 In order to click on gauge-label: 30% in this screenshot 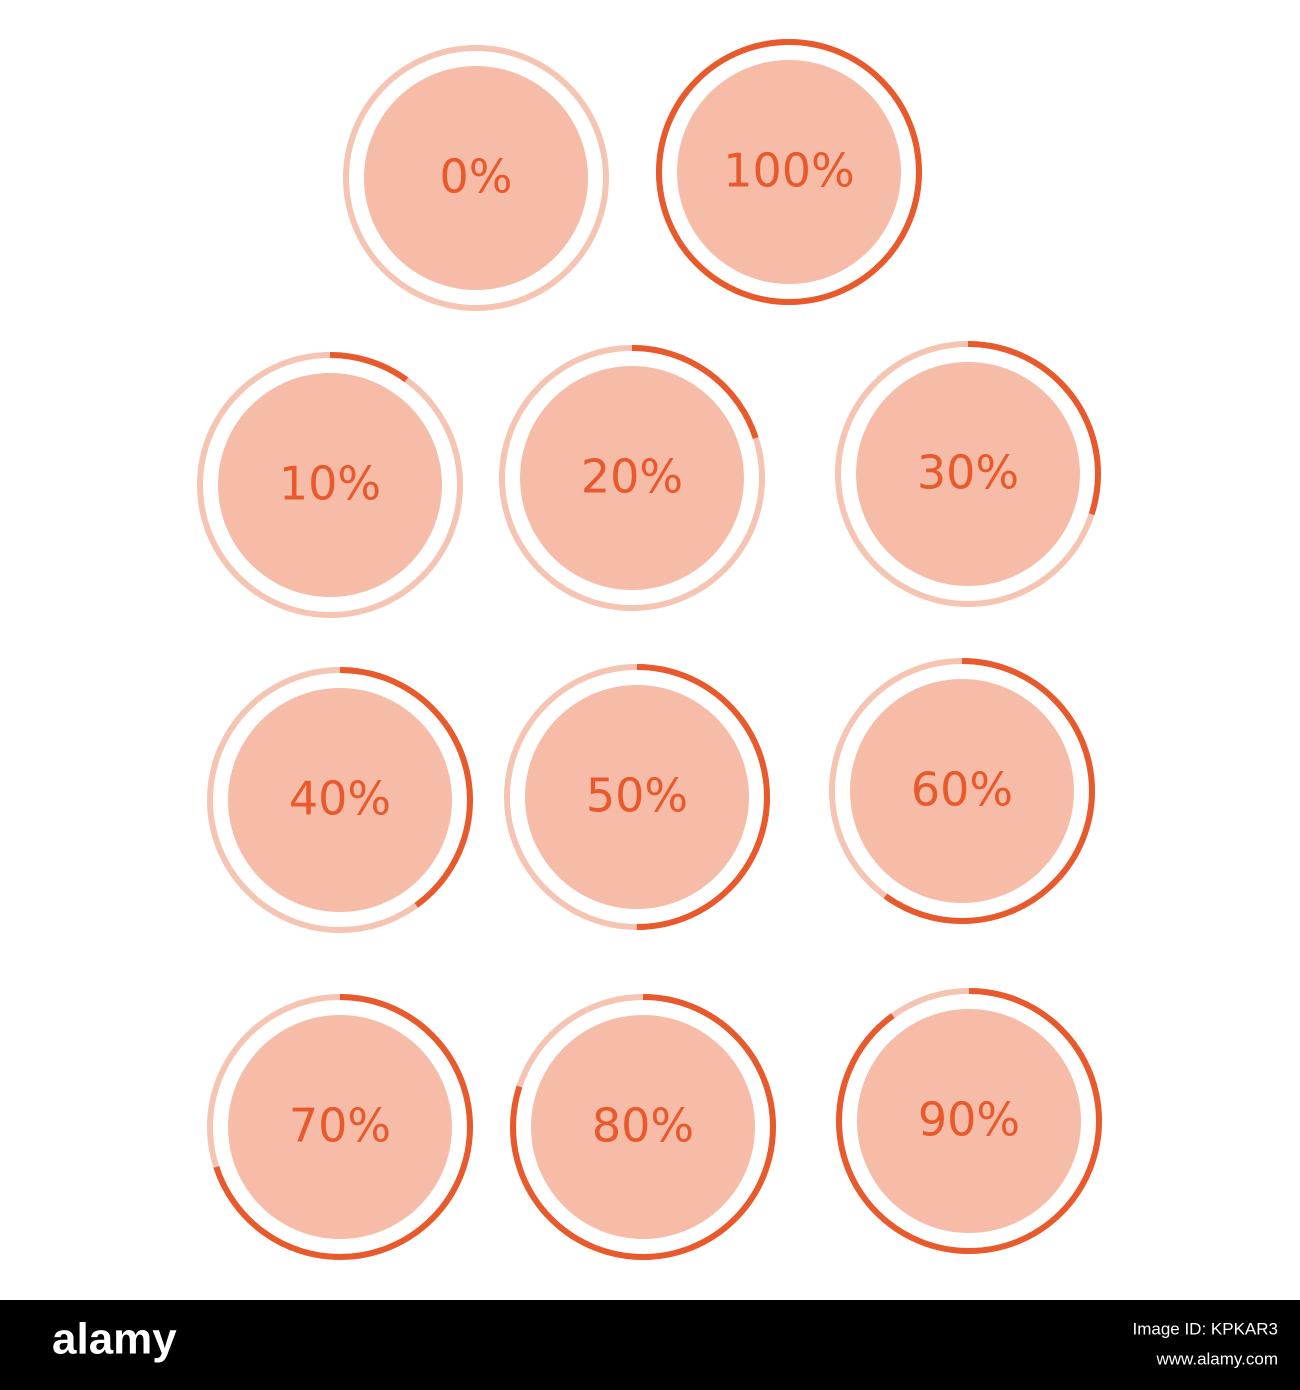, I will do `click(968, 473)`.